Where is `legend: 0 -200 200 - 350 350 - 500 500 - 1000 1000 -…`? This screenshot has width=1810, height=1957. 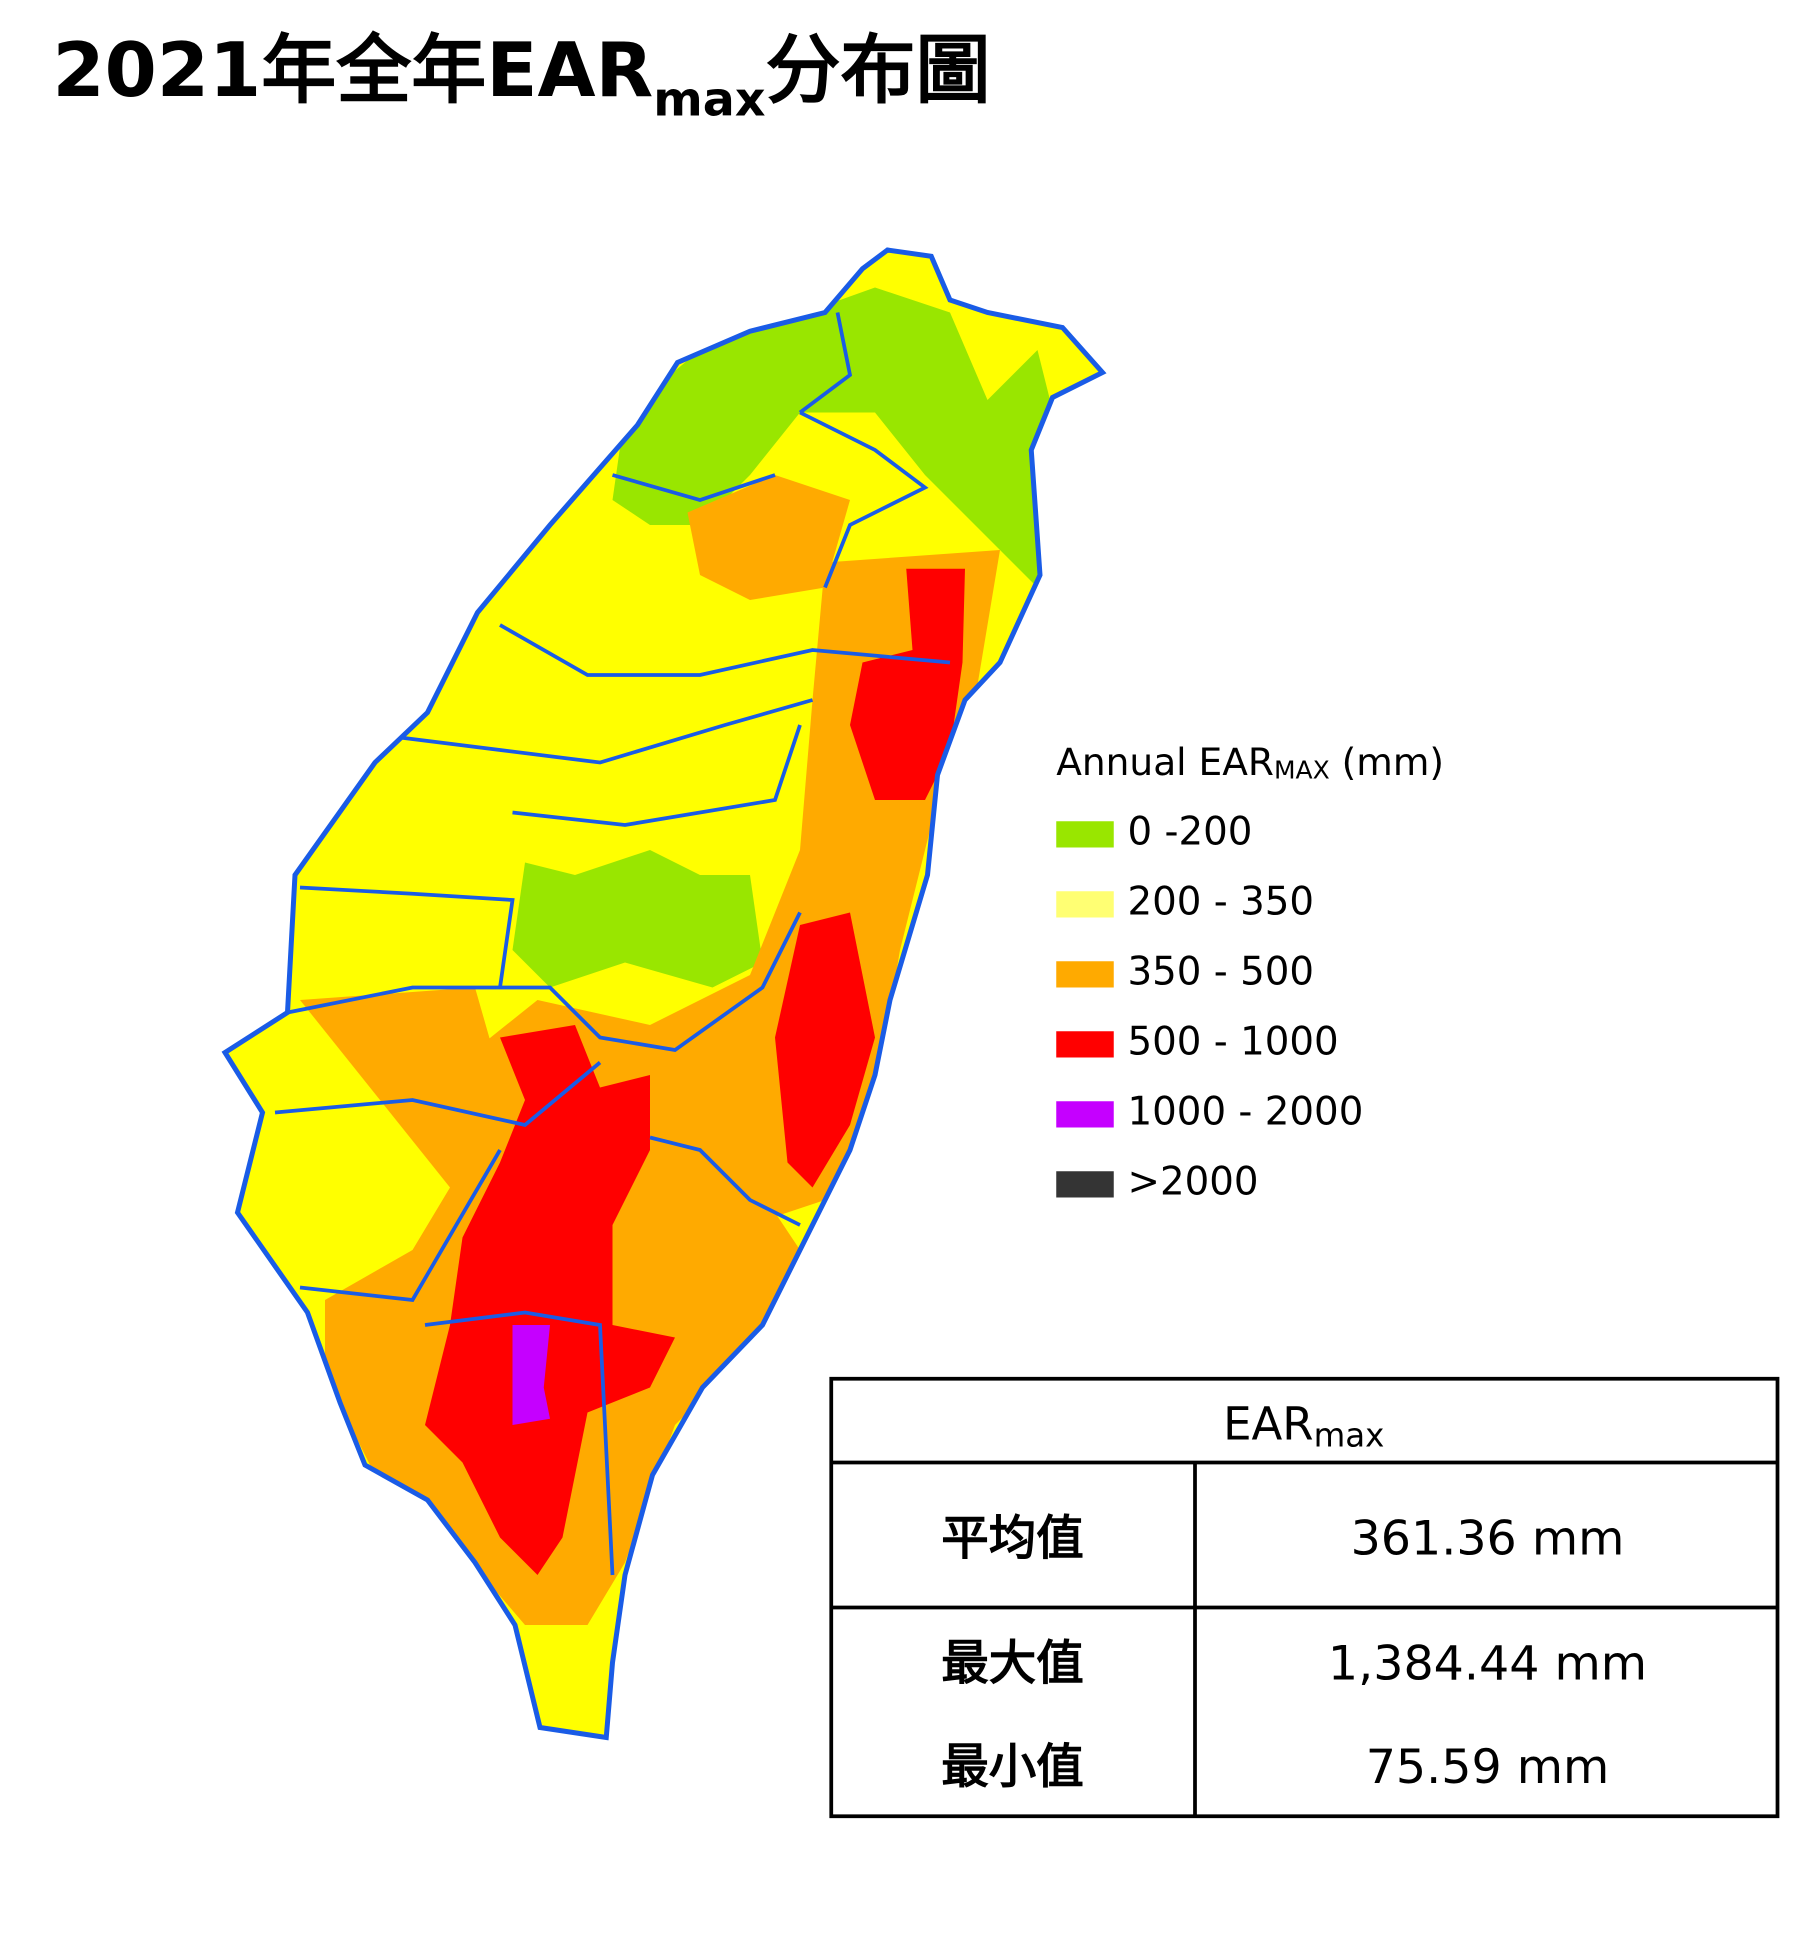
legend: 0 -200 200 - 350 350 - 500 500 - 1000 1000 -… is located at coordinates (1209, 1006).